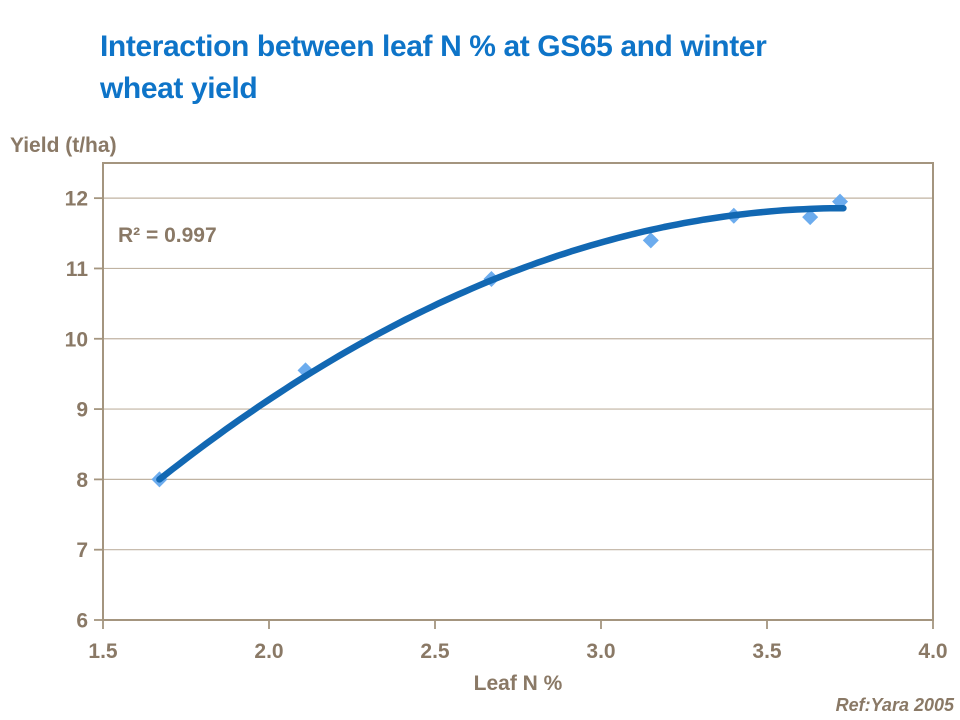  What do you see at coordinates (179, 88) in the screenshot?
I see `page-title-line-2: wheat yield` at bounding box center [179, 88].